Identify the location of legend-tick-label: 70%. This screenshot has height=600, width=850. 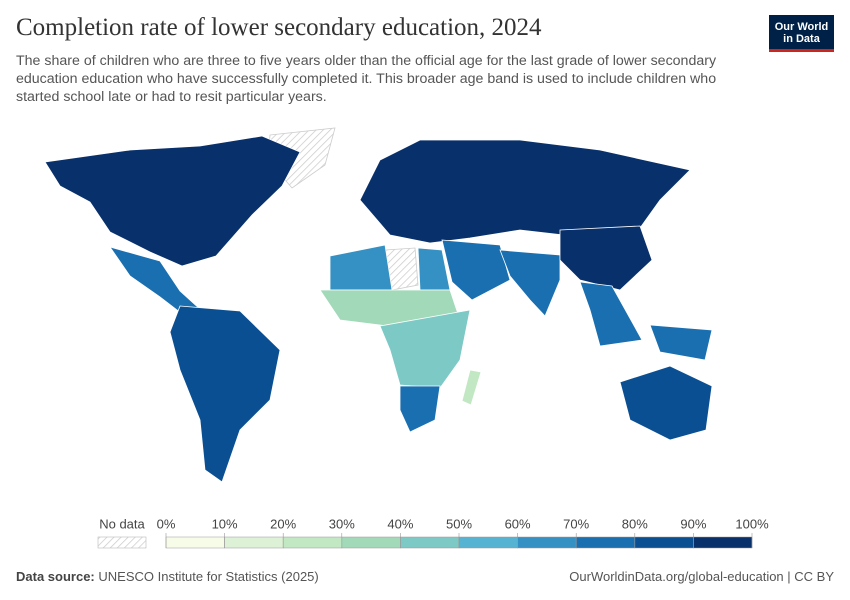
(576, 523).